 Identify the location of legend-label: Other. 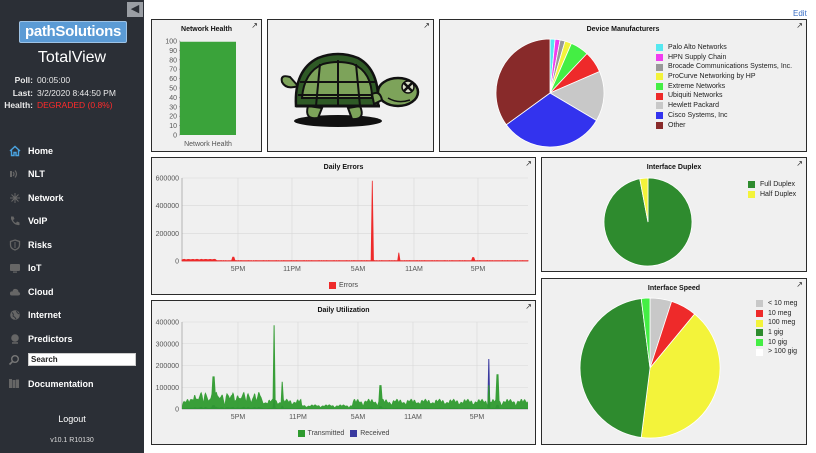
(677, 125).